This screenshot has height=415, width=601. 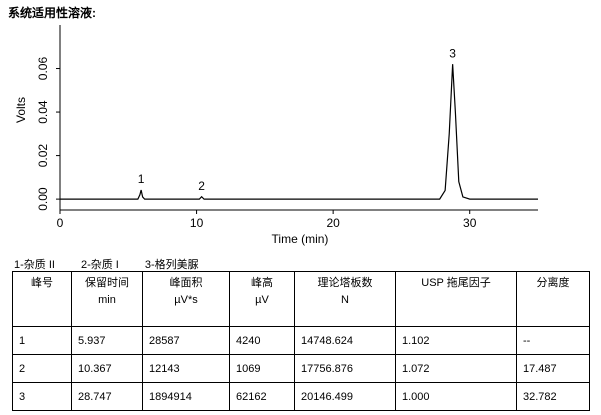 I want to click on x-axis-label: Time (min), so click(x=300, y=239).